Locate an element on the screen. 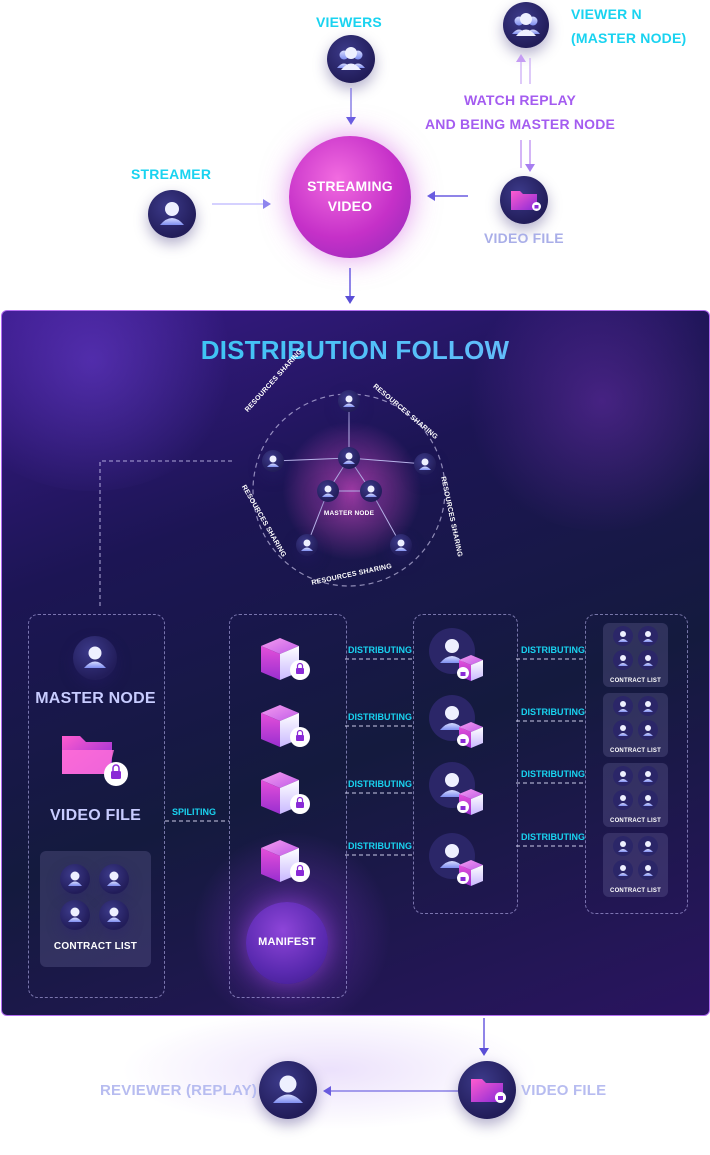 The image size is (710, 1155). video-file-label-bottom: VIDEO FILE is located at coordinates (564, 1090).